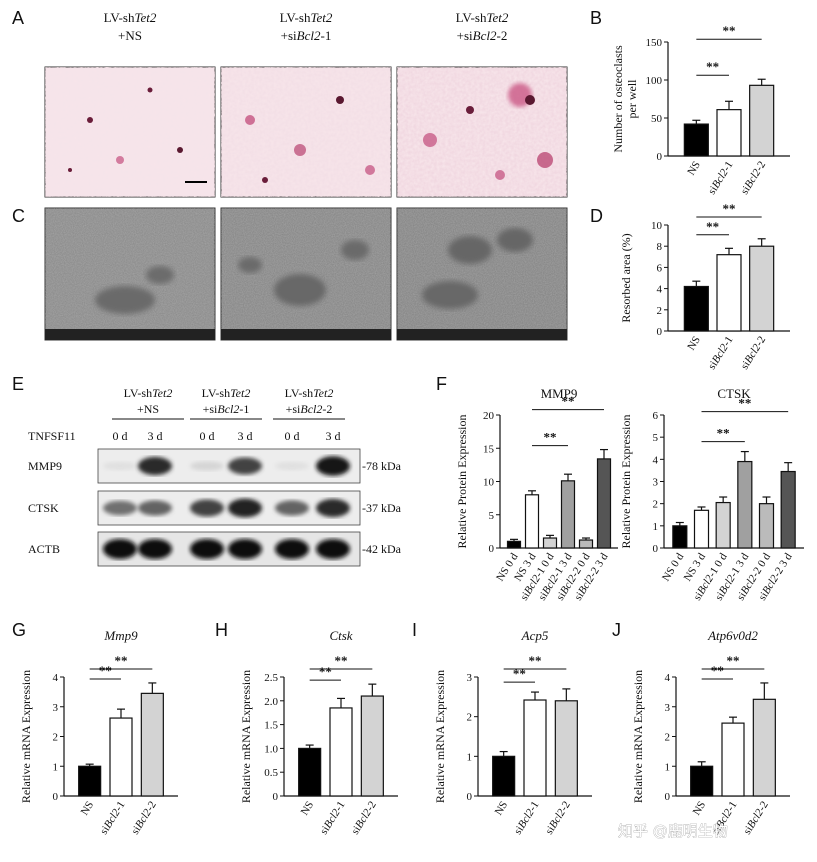 The height and width of the screenshot is (862, 817). Describe the element at coordinates (382, 549) in the screenshot. I see `kda-label: -42 kDa` at that location.